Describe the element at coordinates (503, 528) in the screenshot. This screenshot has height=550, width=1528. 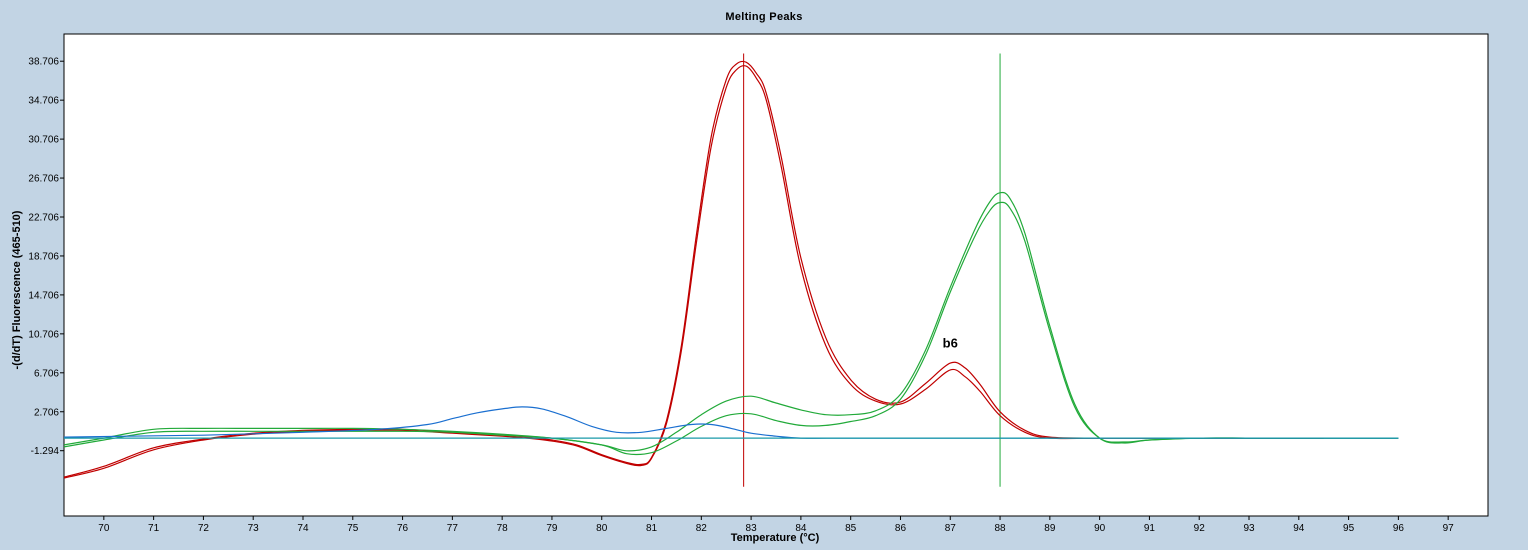
I see `x-tick-label: 78` at that location.